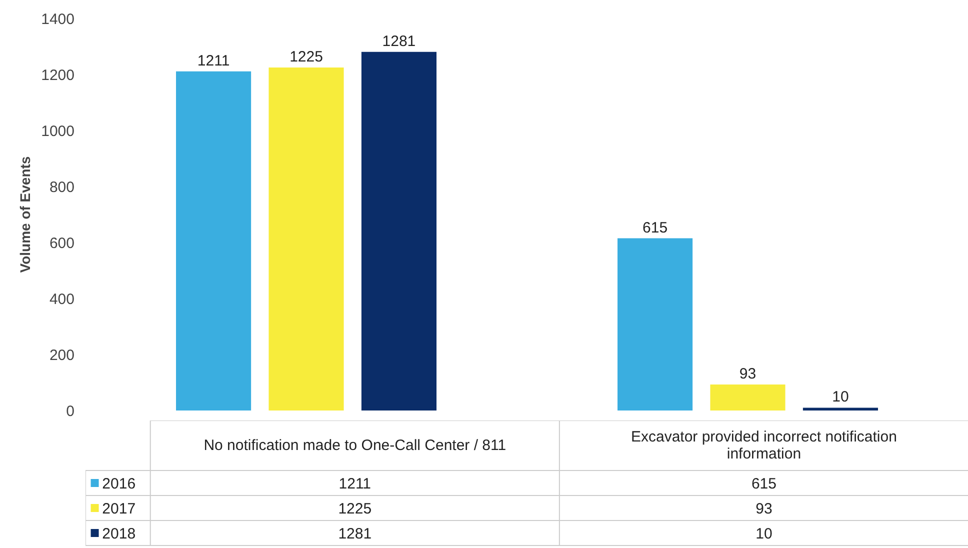  What do you see at coordinates (763, 445) in the screenshot?
I see `x-tick-label: Excavator provided incorrect notification information` at bounding box center [763, 445].